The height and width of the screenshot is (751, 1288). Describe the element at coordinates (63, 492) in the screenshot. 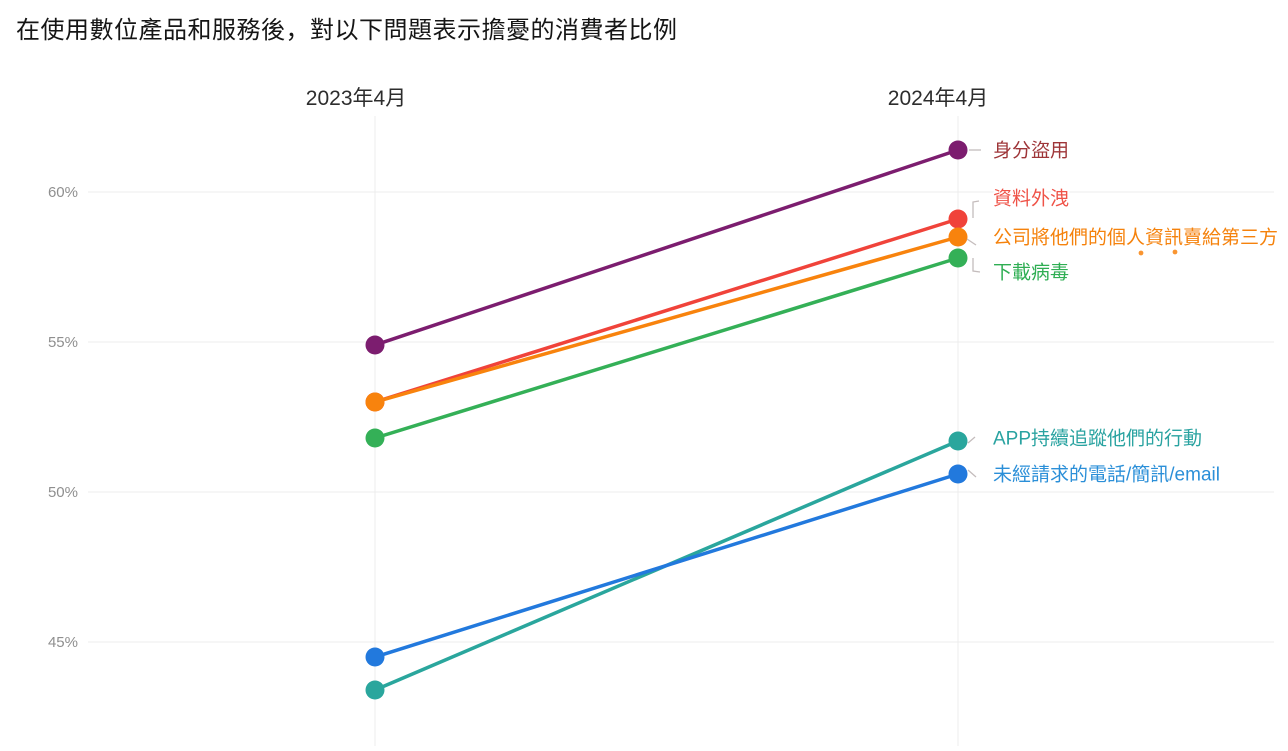

I see `y-tick-label: 50%` at that location.